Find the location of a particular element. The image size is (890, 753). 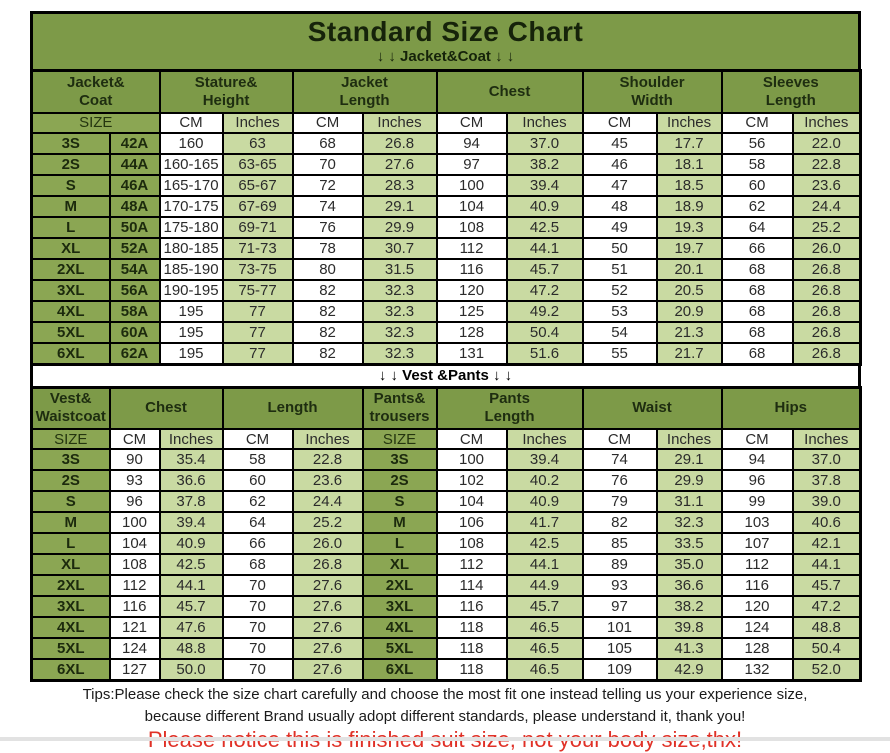

measurement-cell: 54 is located at coordinates (619, 332).